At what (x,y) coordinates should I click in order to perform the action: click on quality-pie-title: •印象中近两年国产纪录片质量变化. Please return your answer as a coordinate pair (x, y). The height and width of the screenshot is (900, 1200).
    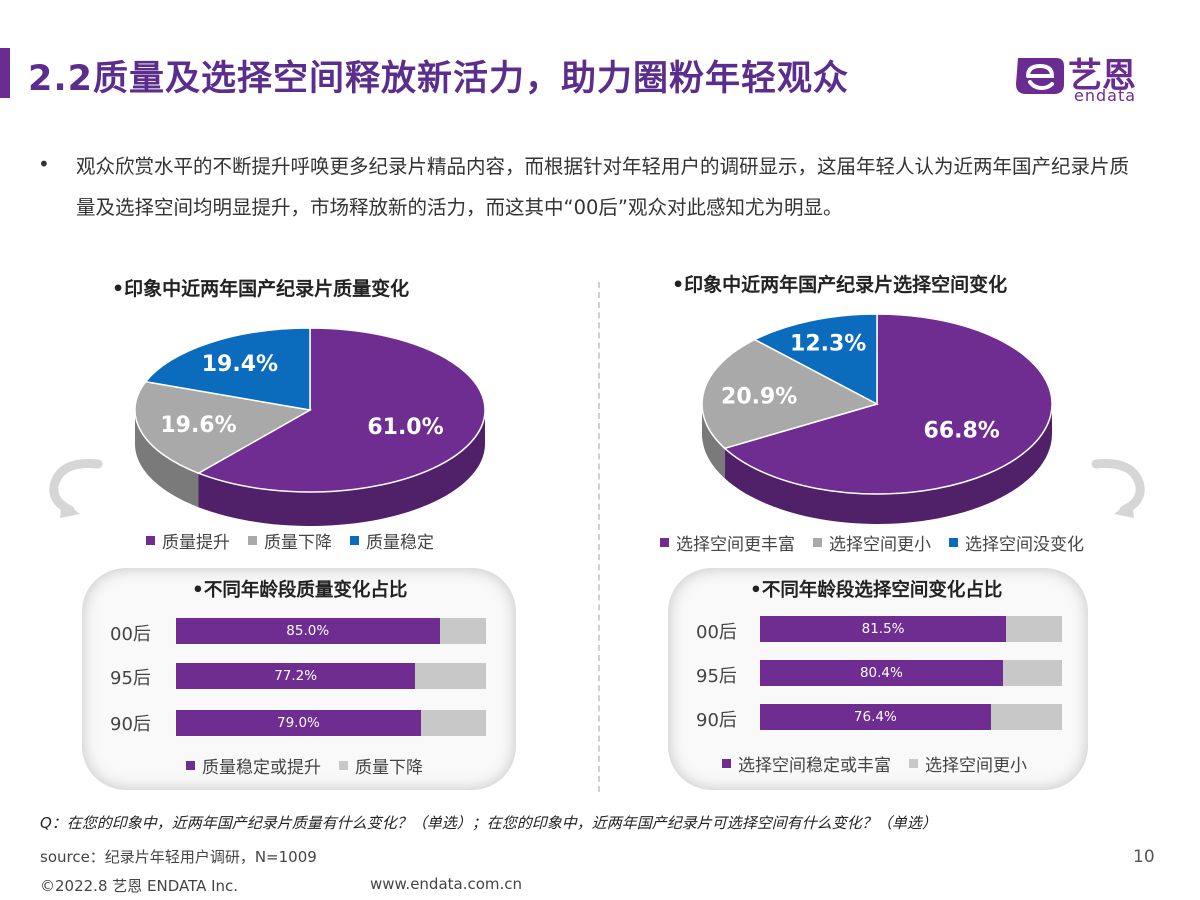
    Looking at the image, I should click on (261, 289).